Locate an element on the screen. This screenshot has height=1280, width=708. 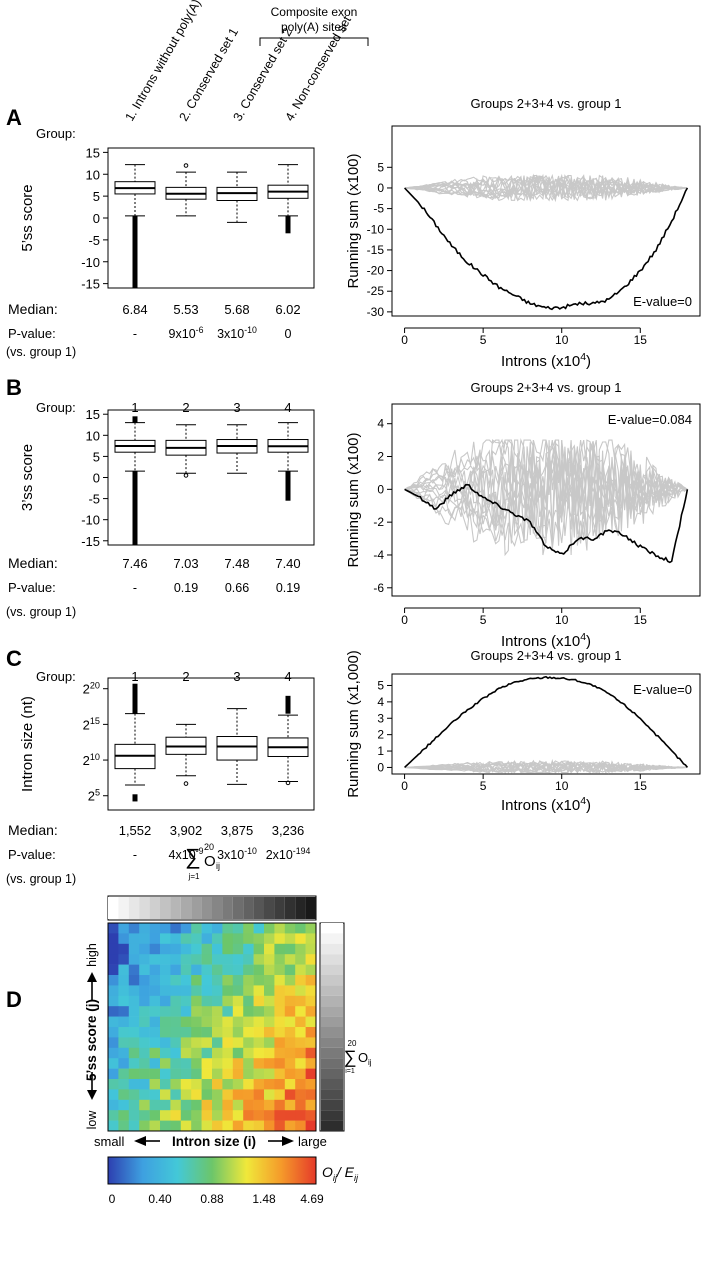
y-tick-label: 2 is located at coordinates (380, 457).